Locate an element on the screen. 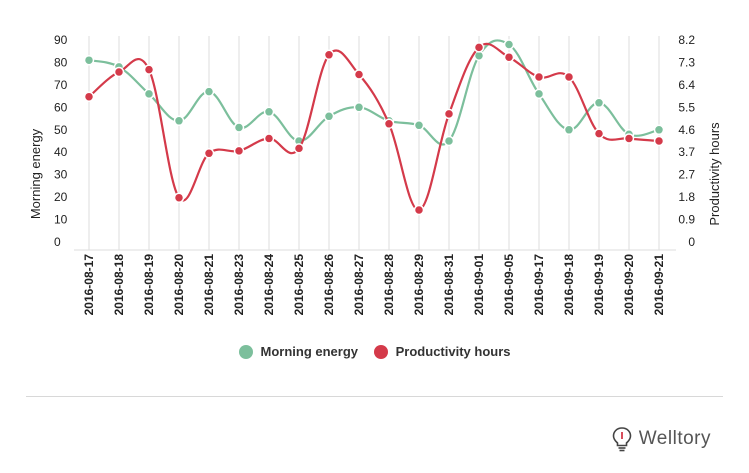 Image resolution: width=749 pixels, height=473 pixels. y-right-tick-label: 1.8 is located at coordinates (686, 197).